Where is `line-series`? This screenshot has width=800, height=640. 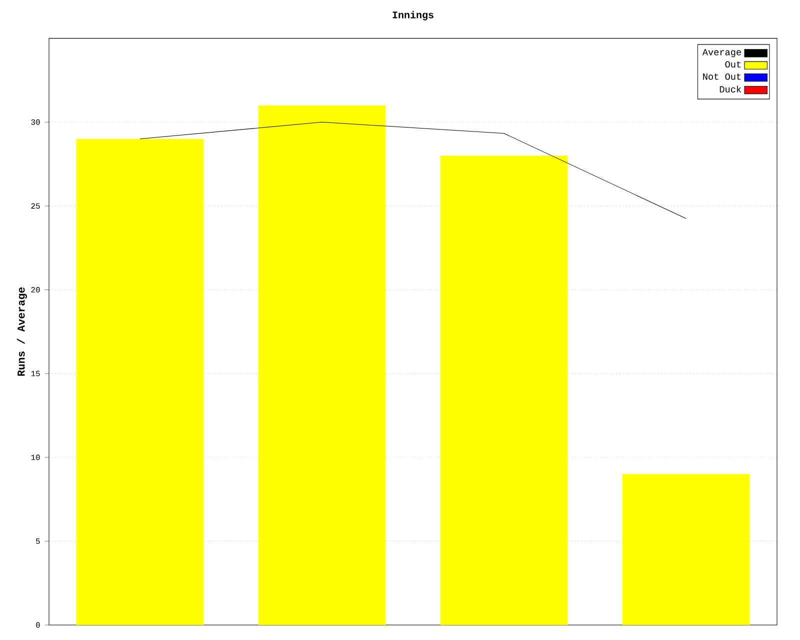
line-series is located at coordinates (413, 170).